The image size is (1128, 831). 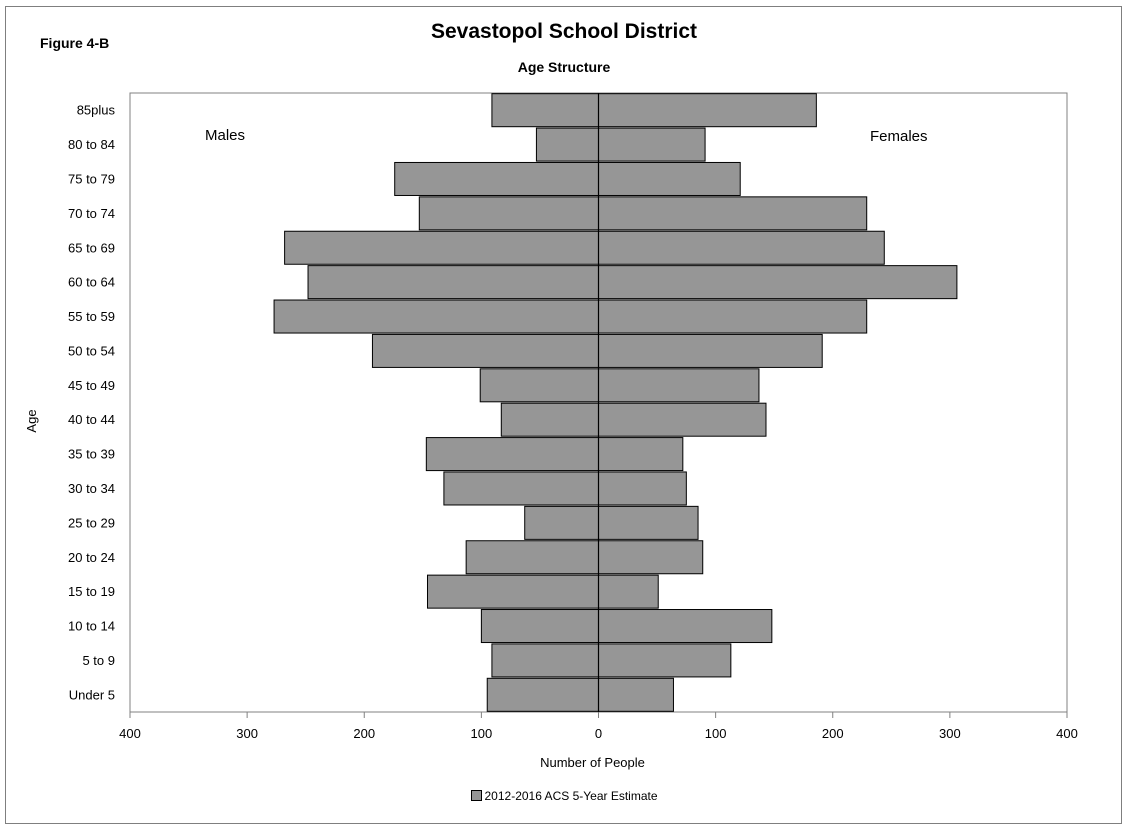 What do you see at coordinates (91, 316) in the screenshot?
I see `y-tick-label: 55 to 59` at bounding box center [91, 316].